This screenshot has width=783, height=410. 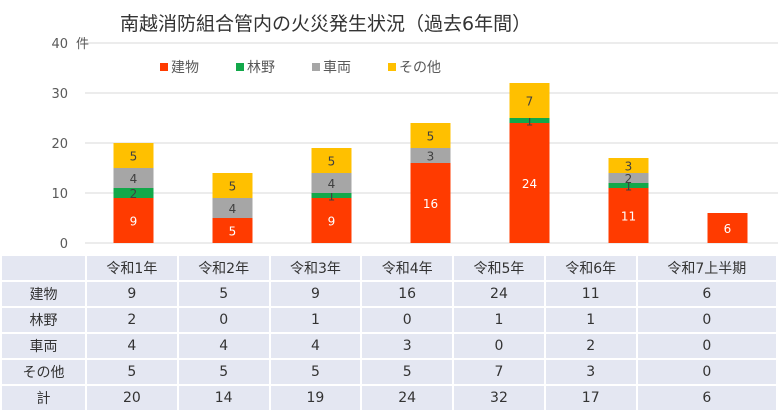 I want to click on table-cell: 16, so click(x=407, y=294).